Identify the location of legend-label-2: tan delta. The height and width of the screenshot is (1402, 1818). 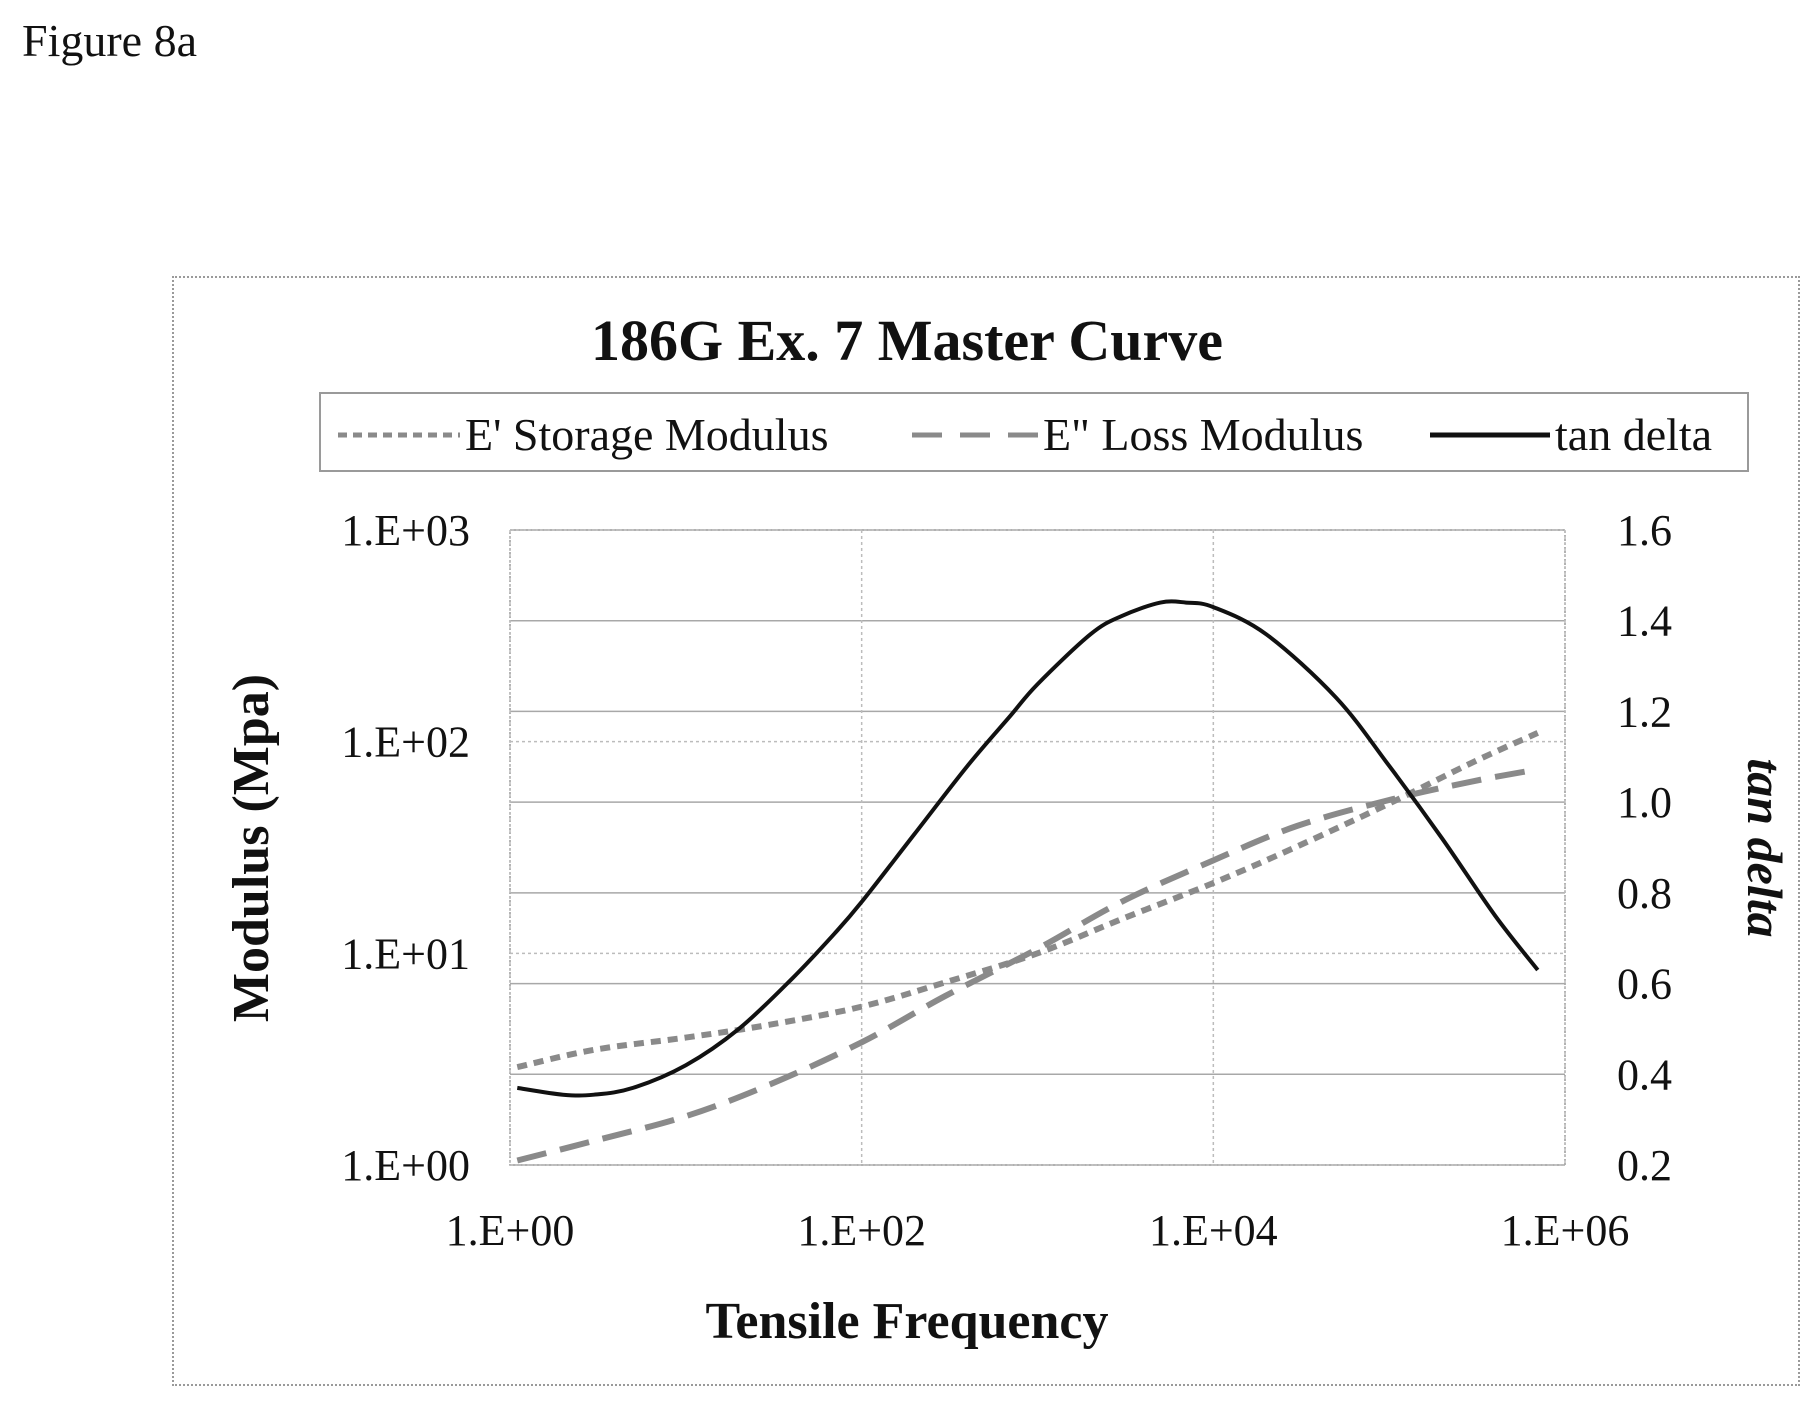
(1633, 434).